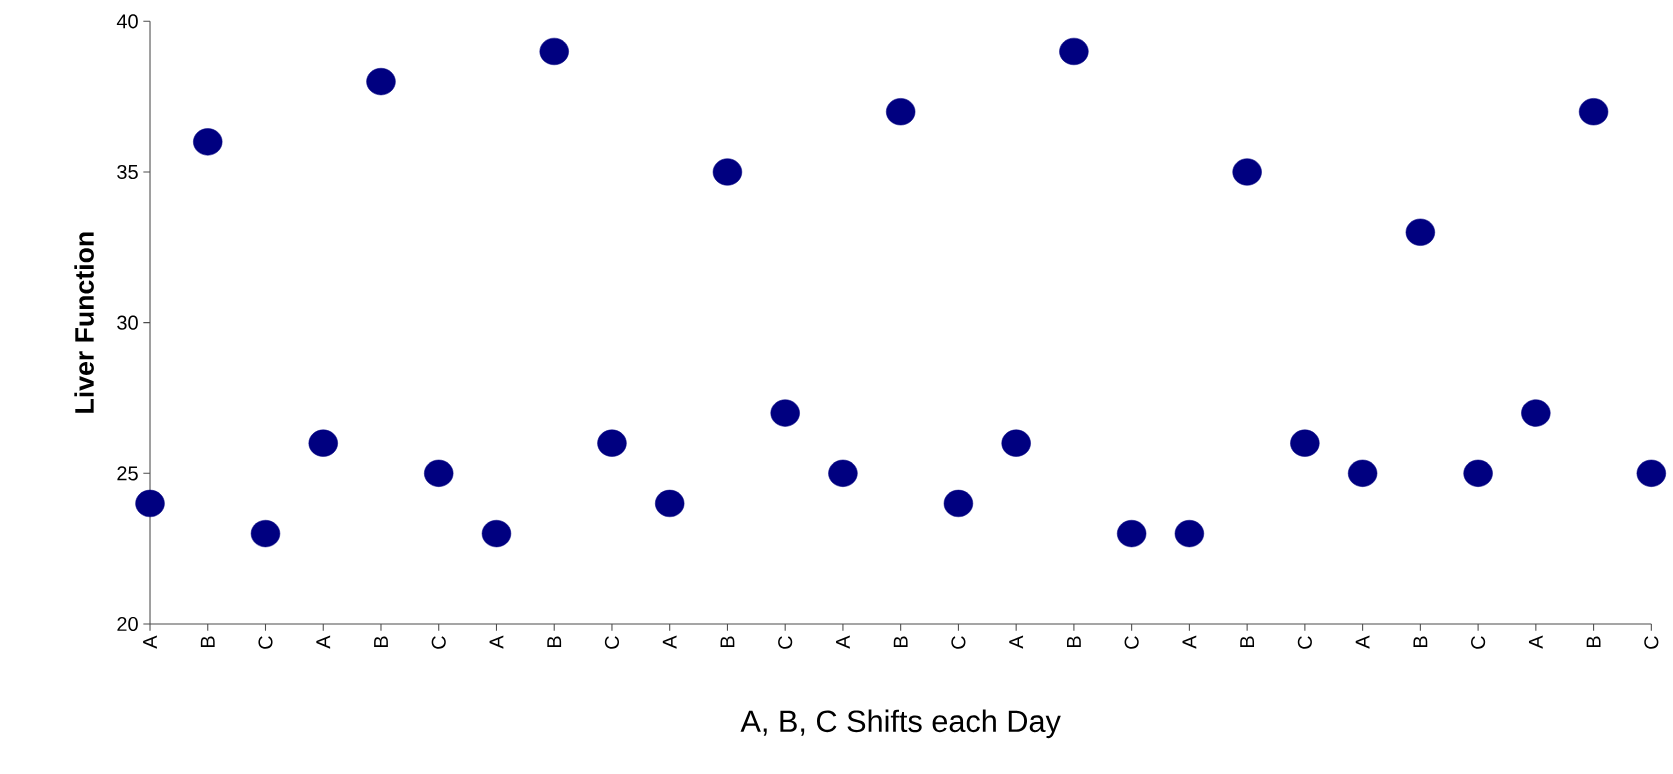 This screenshot has height=774, width=1673. I want to click on y-tick-label: 25, so click(127, 473).